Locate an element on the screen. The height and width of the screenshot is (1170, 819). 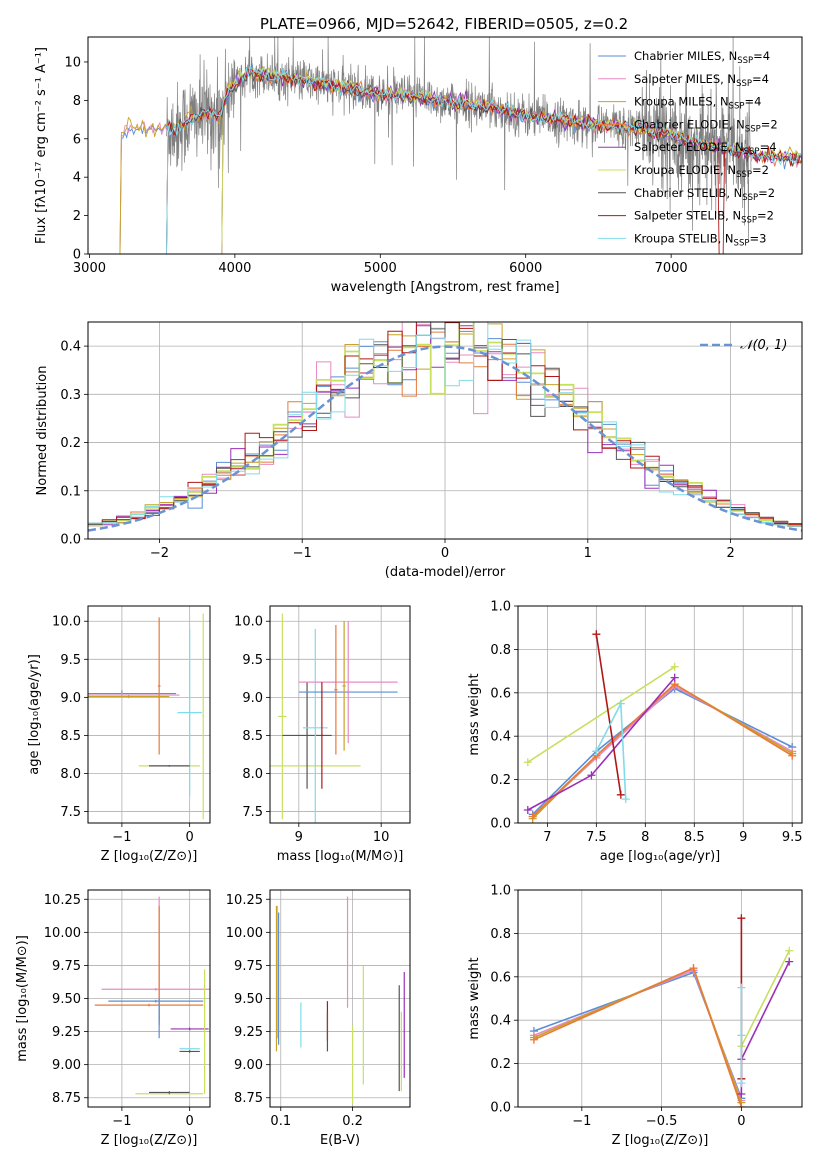
massweight_vs_age-ytick-label: 0.6 is located at coordinates (500, 693).